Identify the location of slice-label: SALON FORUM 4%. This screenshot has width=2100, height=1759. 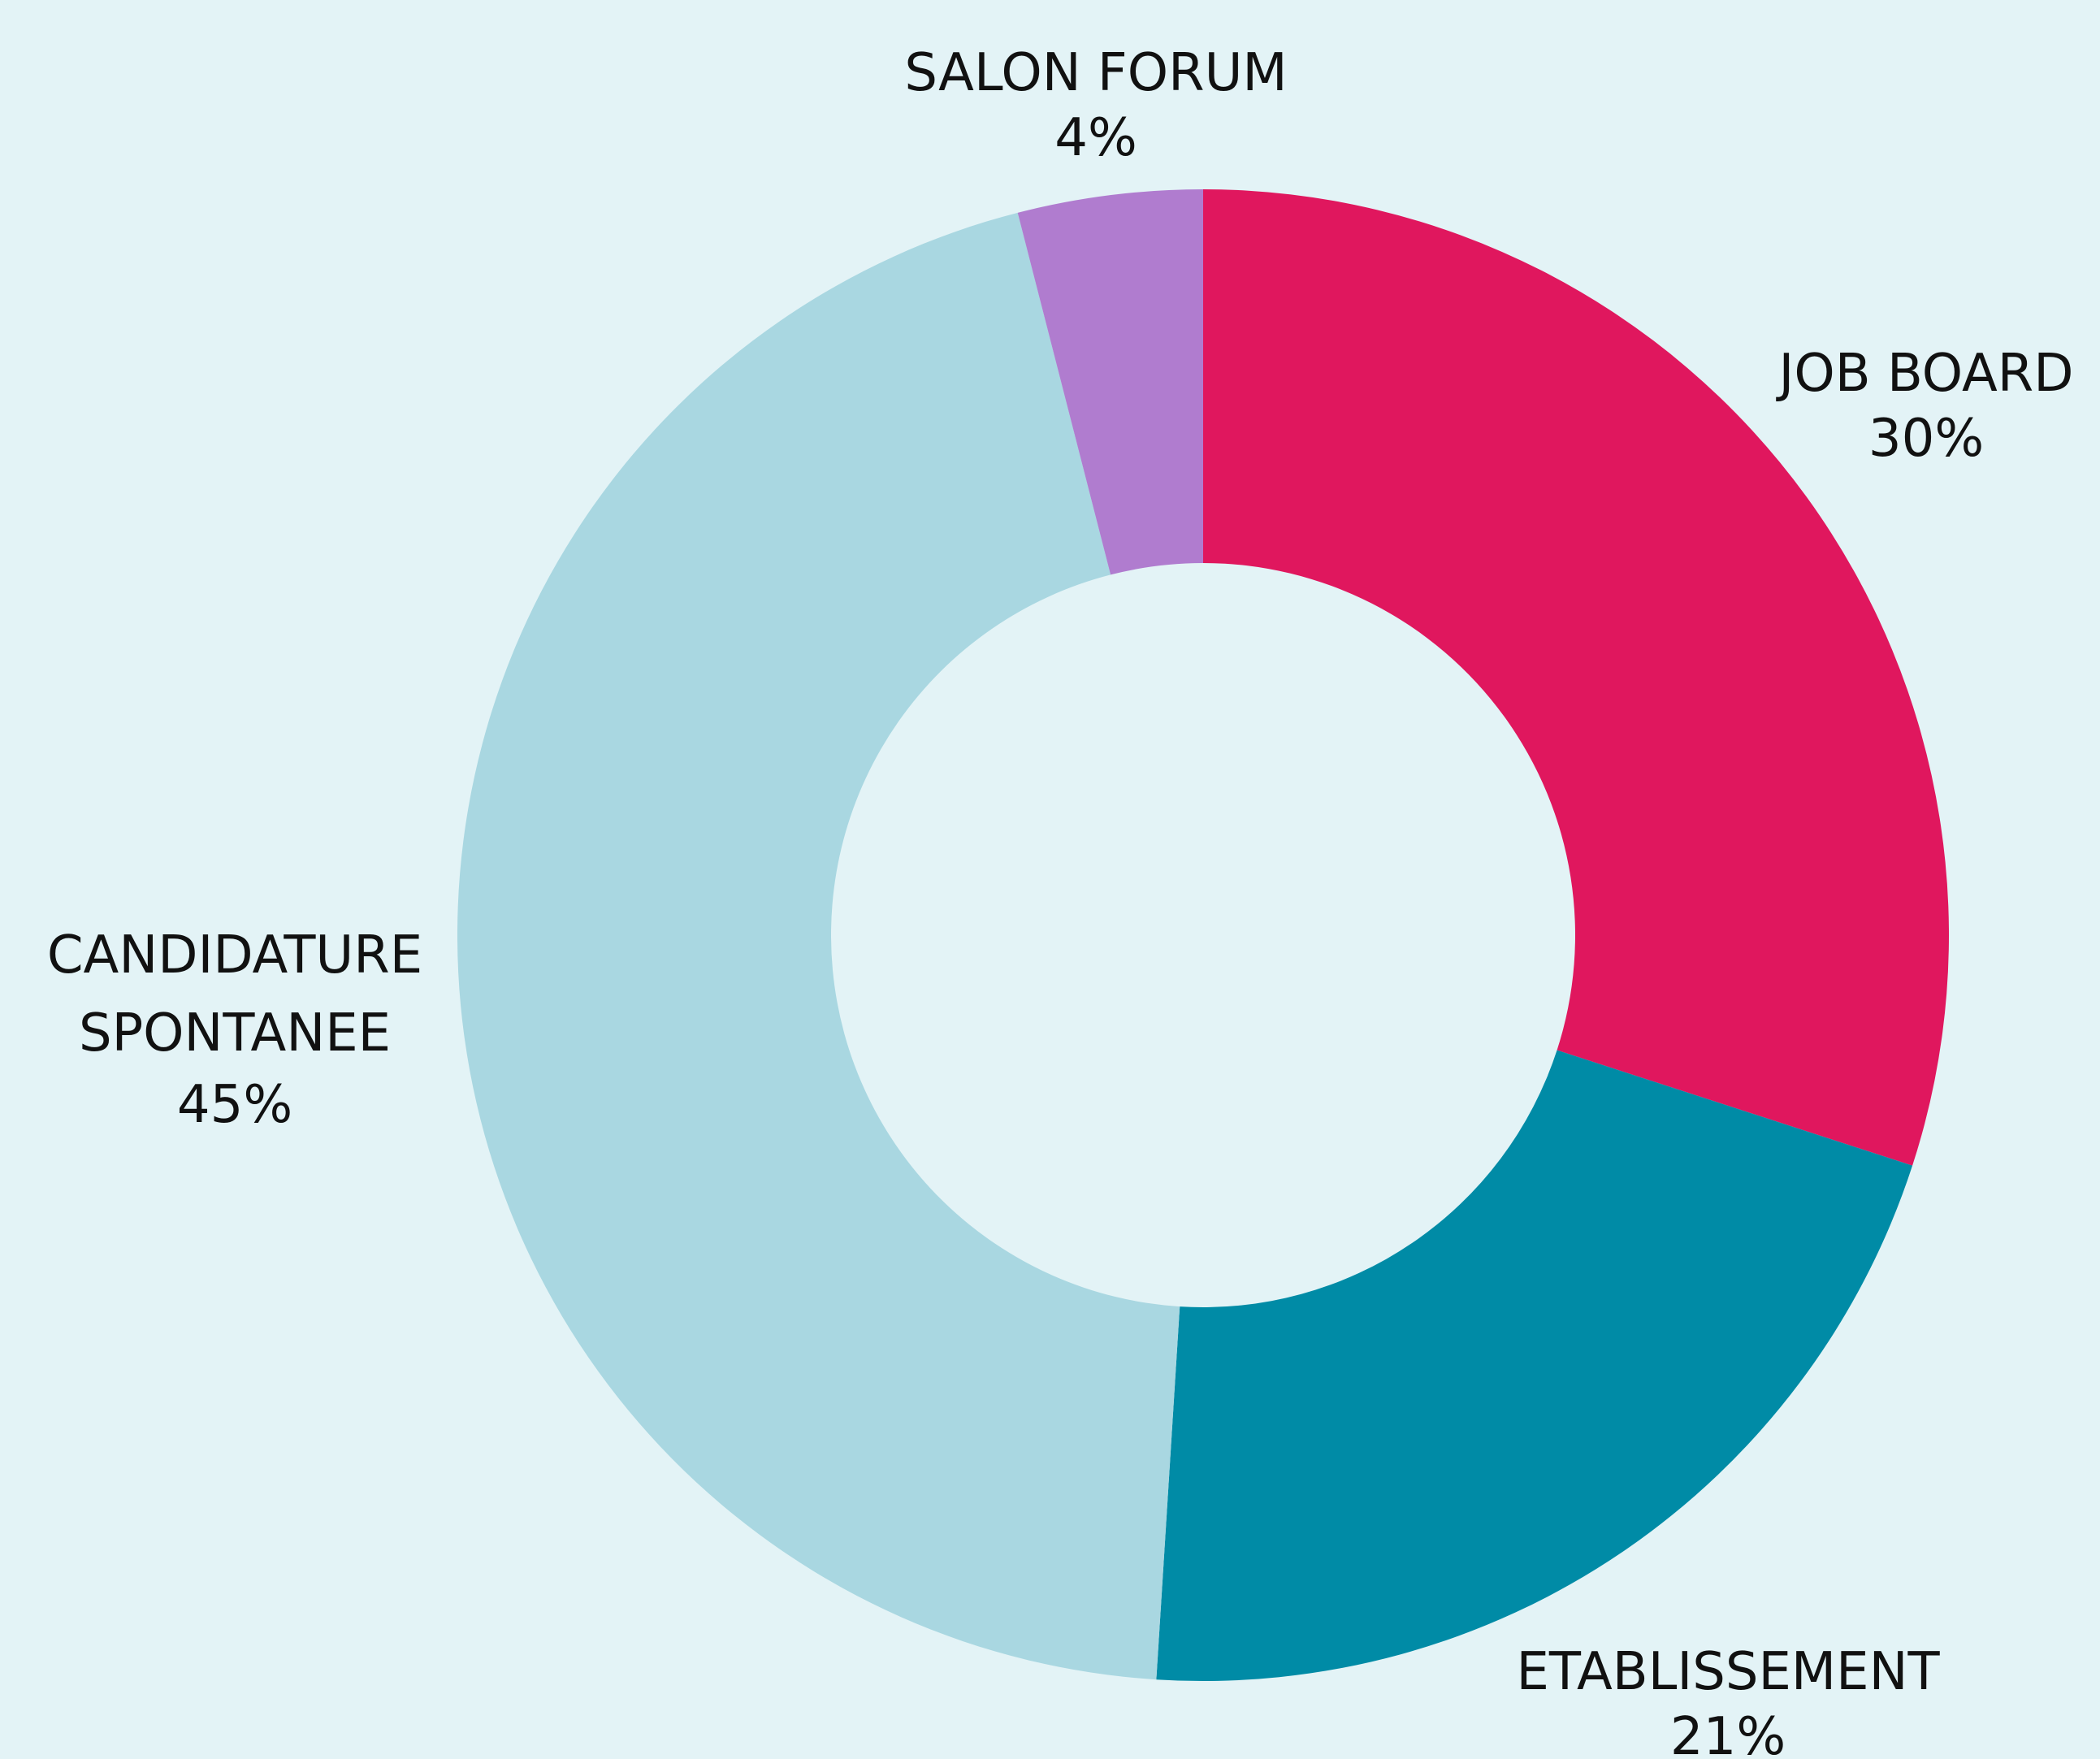
(1096, 106).